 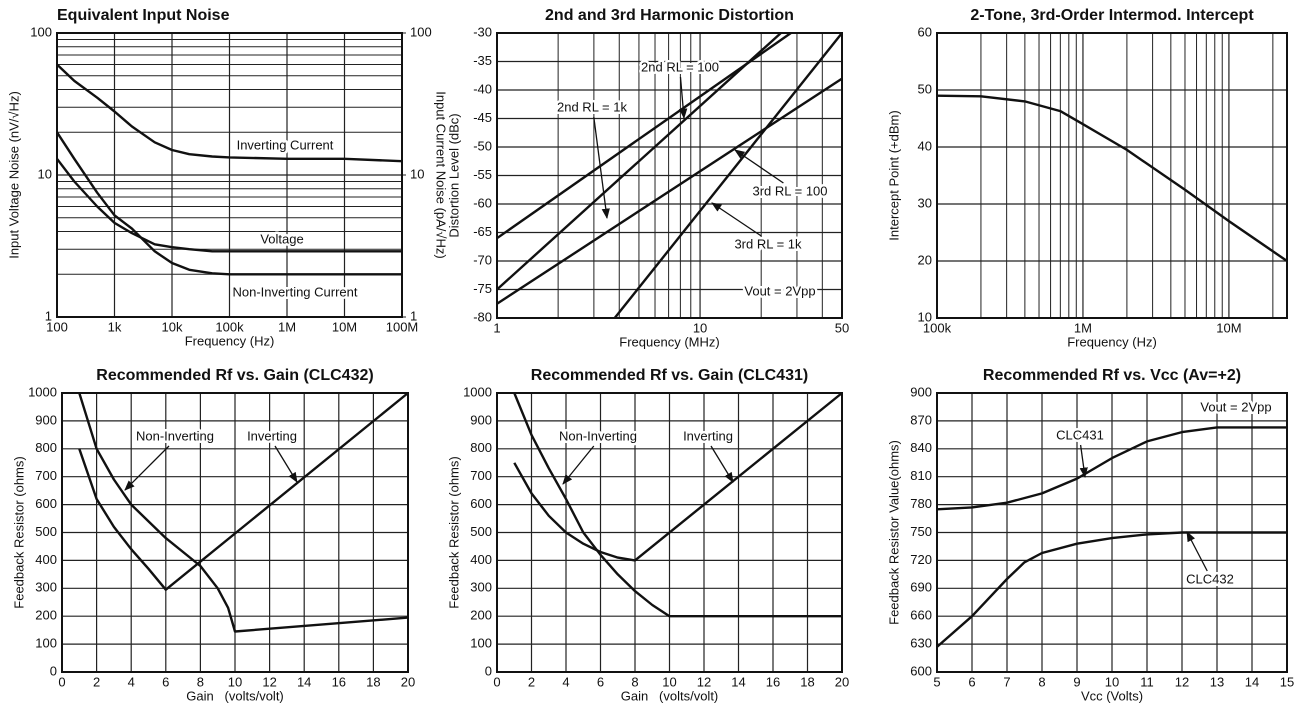 I want to click on x-tick-label: 10k, so click(x=172, y=326).